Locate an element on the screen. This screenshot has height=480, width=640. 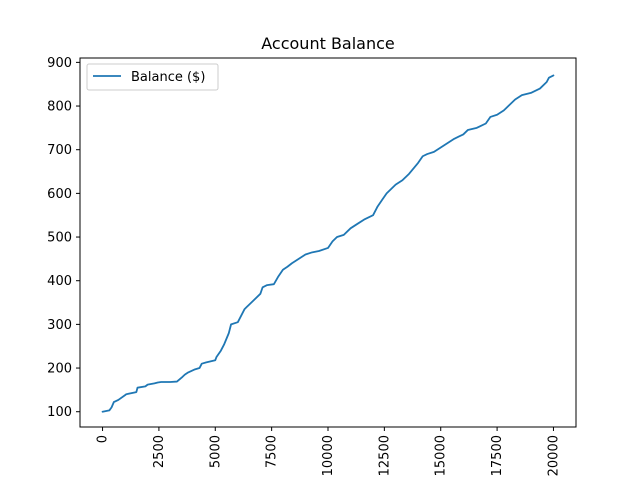
legend-label: Balance ($) is located at coordinates (168, 77).